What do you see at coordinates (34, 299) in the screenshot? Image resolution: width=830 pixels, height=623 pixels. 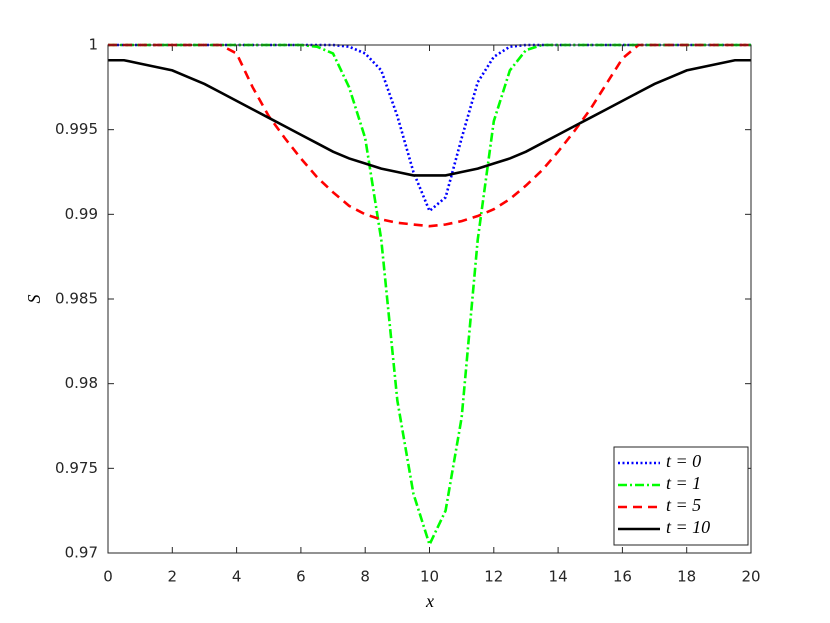 I see `y-axis-label: S` at bounding box center [34, 299].